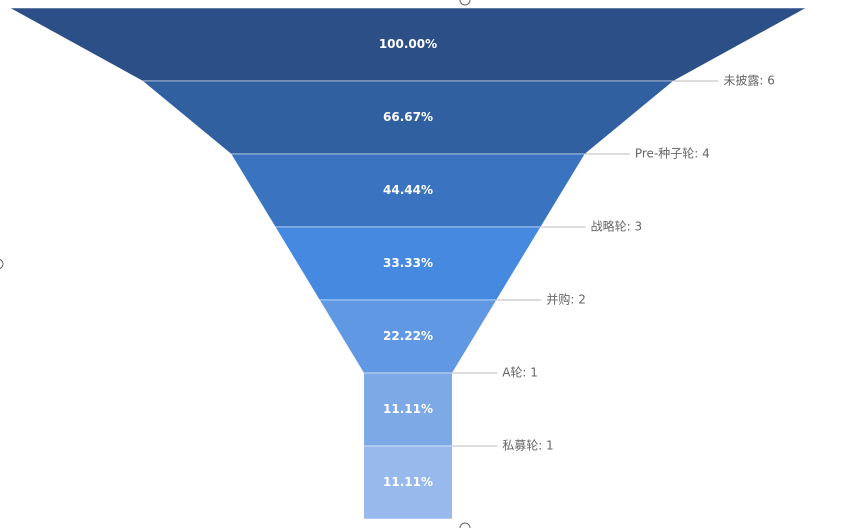 Image resolution: width=865 pixels, height=528 pixels. What do you see at coordinates (408, 336) in the screenshot?
I see `value-label: 22.22%` at bounding box center [408, 336].